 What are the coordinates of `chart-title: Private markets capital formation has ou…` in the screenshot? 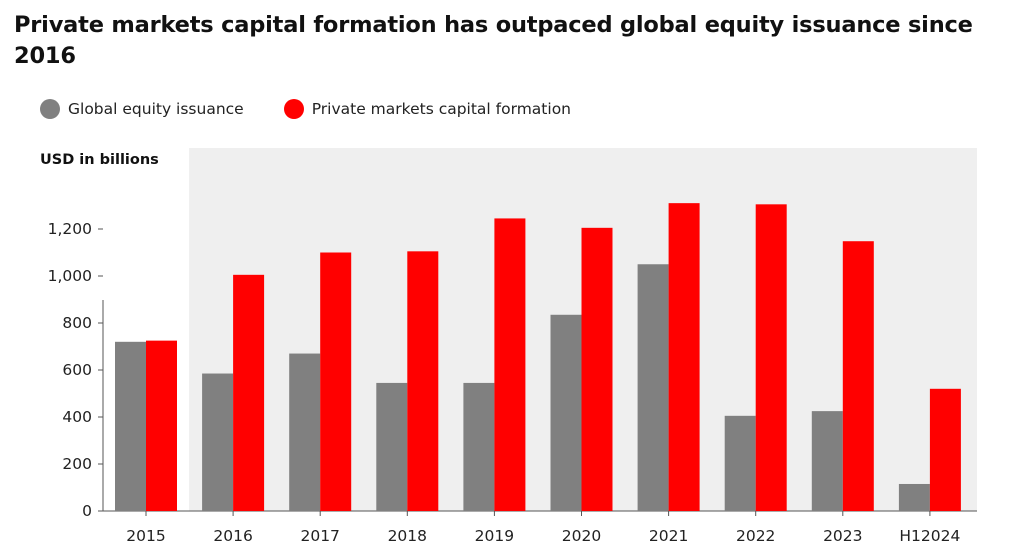 It's located at (493, 40).